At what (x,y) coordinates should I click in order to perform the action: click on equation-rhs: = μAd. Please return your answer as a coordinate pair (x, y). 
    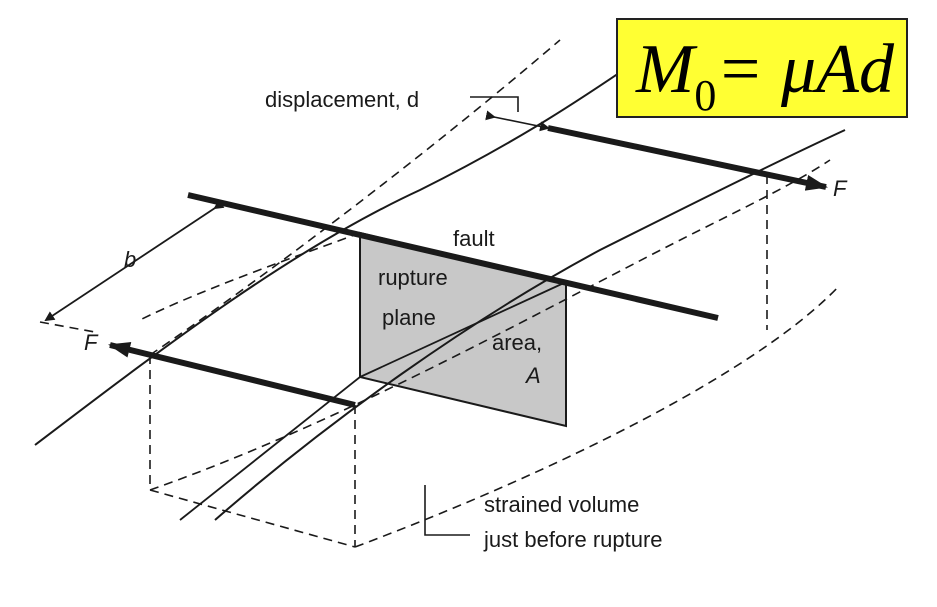
    Looking at the image, I should click on (805, 69).